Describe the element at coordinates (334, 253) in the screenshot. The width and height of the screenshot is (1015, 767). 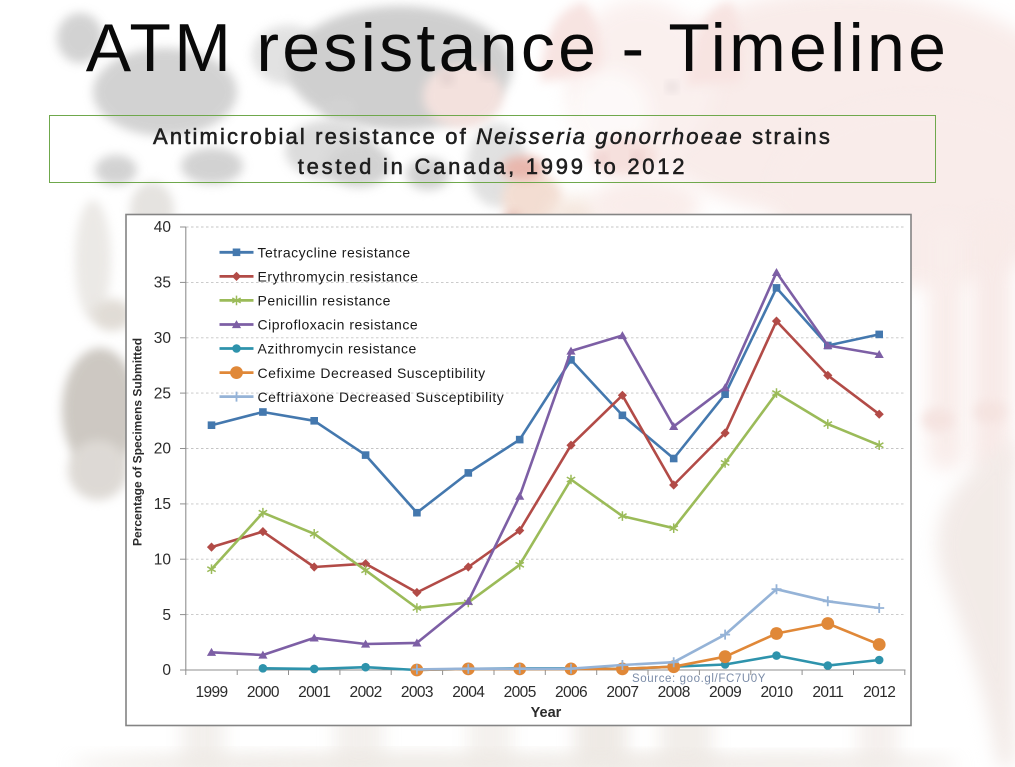
I see `svg-text: Tetracycline resistance` at that location.